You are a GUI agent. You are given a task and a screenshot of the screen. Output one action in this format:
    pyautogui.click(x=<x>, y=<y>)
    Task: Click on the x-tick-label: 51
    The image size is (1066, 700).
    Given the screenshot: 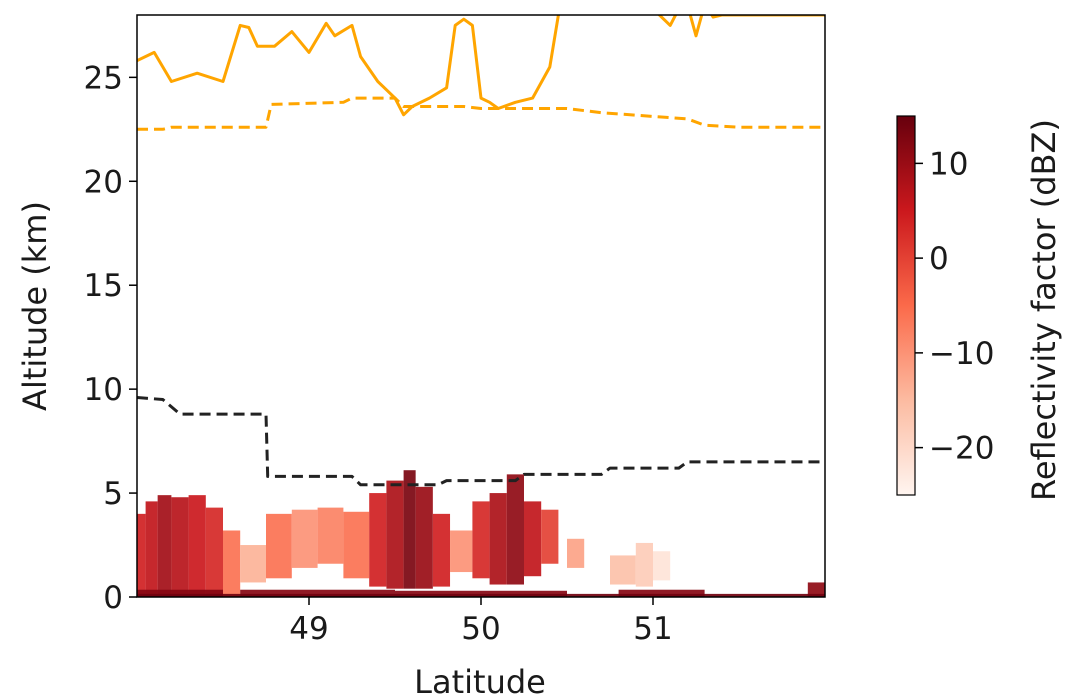 What is the action you would take?
    pyautogui.click(x=652, y=629)
    